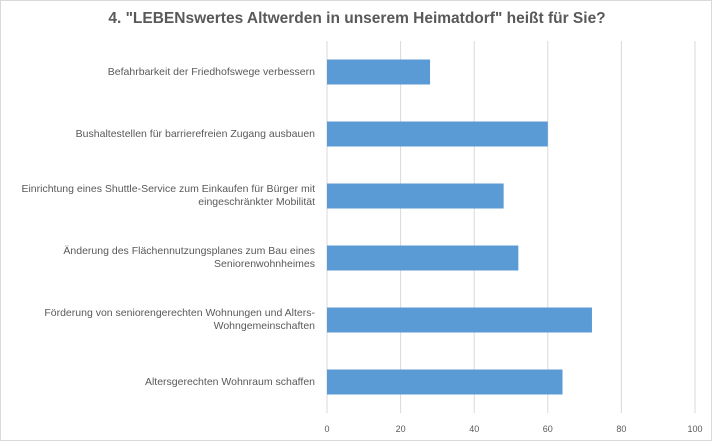  Describe the element at coordinates (548, 429) in the screenshot. I see `x-tick-label: 60` at that location.